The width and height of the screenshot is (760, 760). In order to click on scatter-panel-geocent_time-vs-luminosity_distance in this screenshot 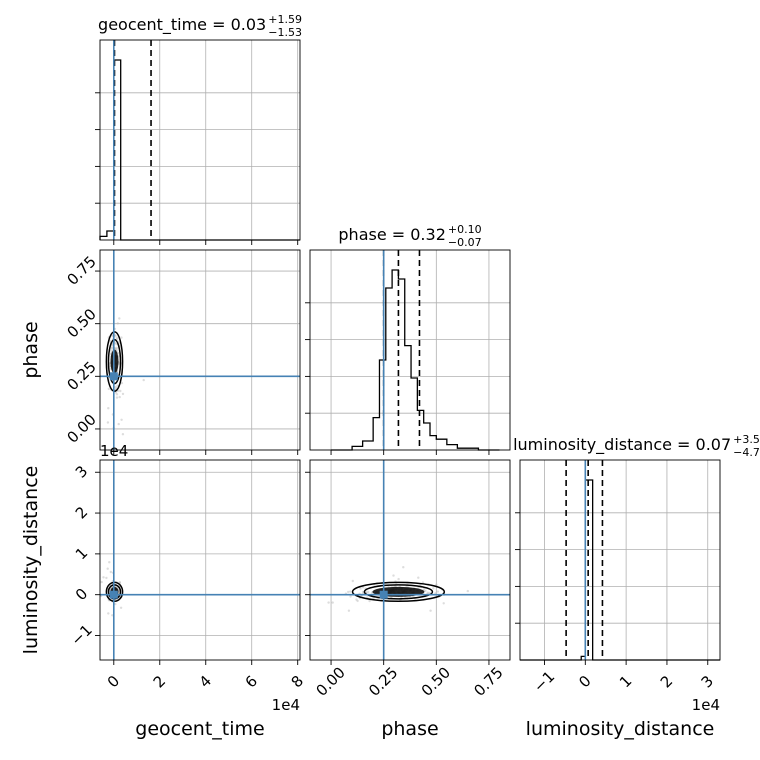, I will do `click(198, 562)`.